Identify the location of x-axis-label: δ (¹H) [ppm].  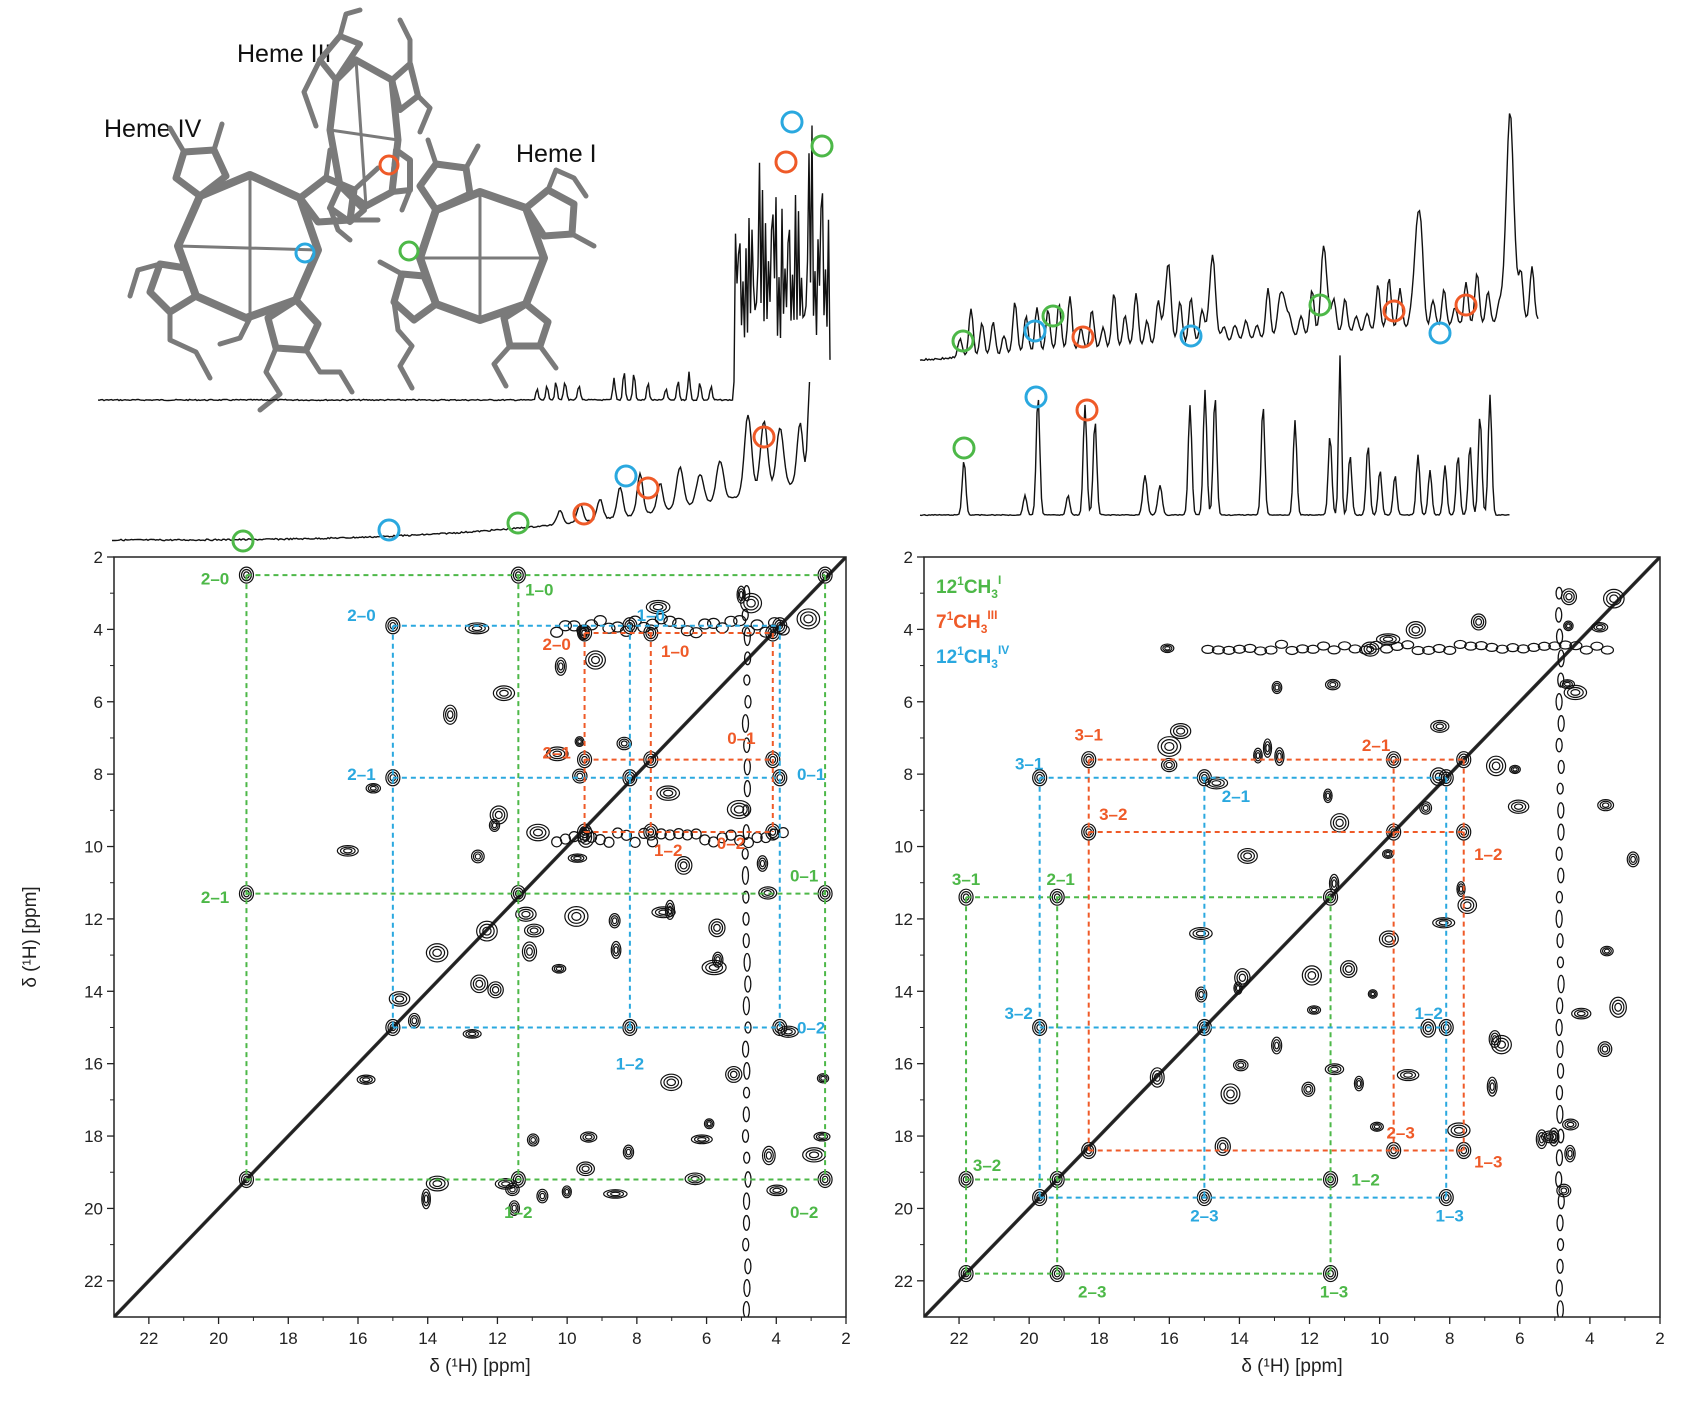
(479, 1366).